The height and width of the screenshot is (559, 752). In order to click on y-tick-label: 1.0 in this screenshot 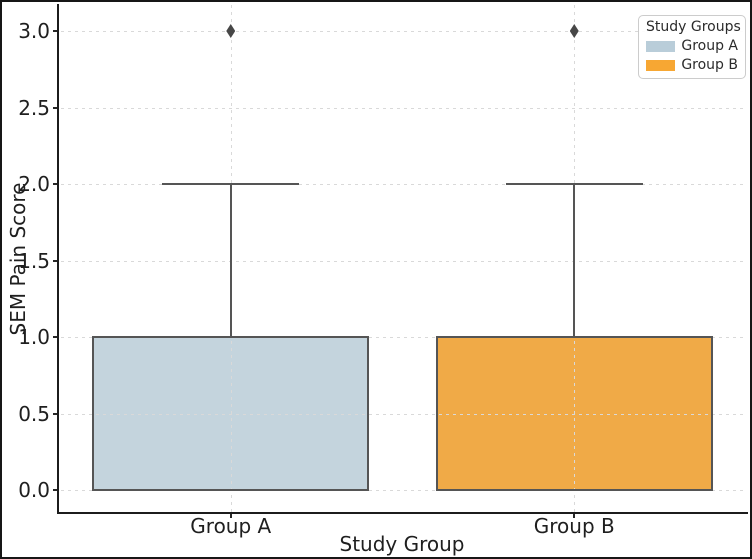, I will do `click(34, 337)`.